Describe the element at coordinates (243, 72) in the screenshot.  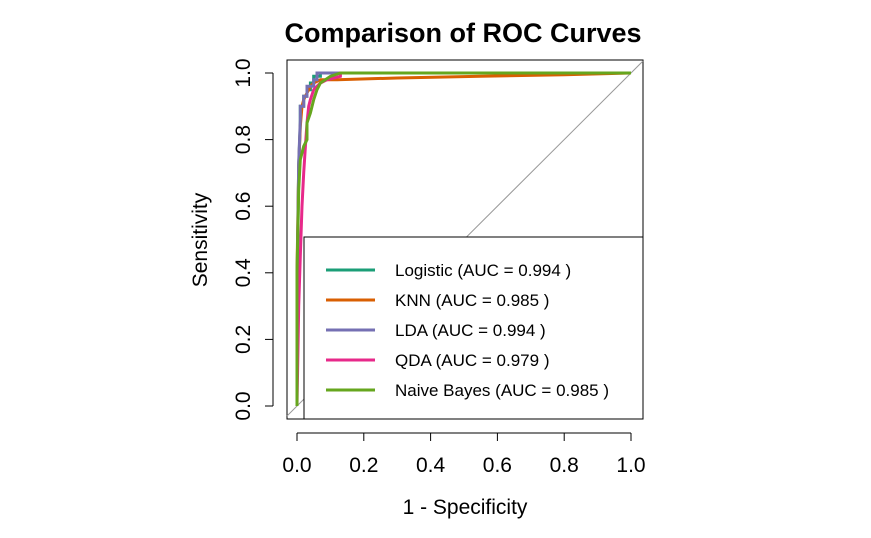
I see `y-tick-label: 1.0` at that location.